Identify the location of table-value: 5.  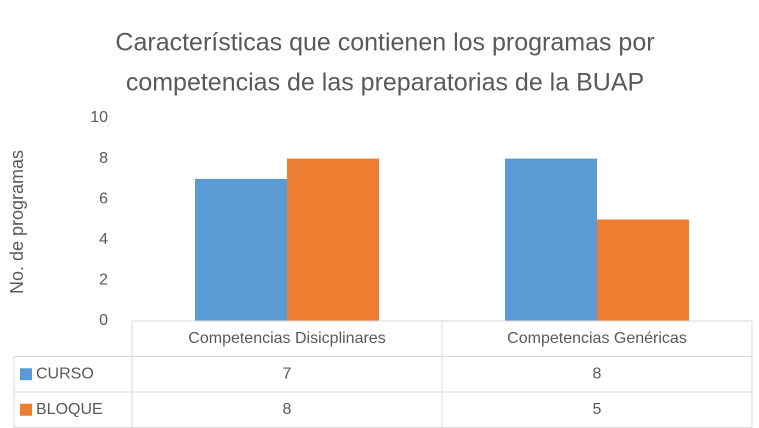
(597, 409).